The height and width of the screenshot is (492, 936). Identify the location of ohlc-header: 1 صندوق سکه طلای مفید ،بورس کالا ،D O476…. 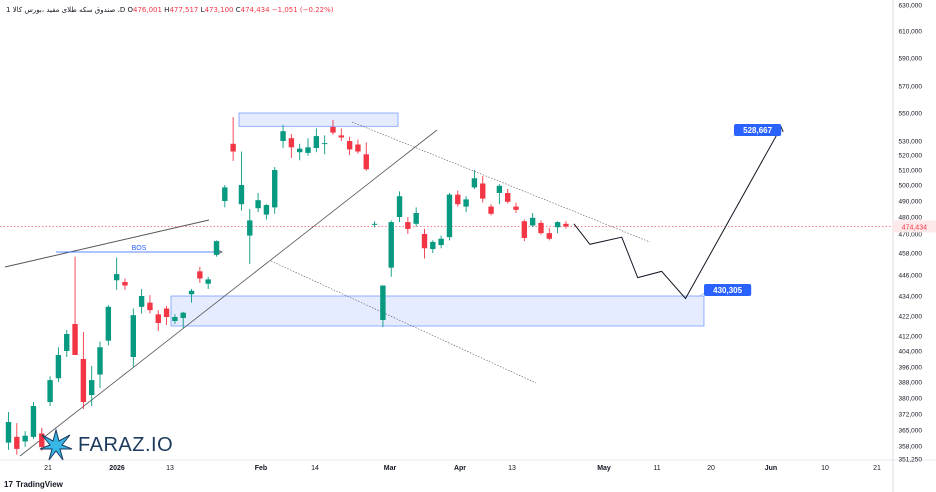
(170, 10).